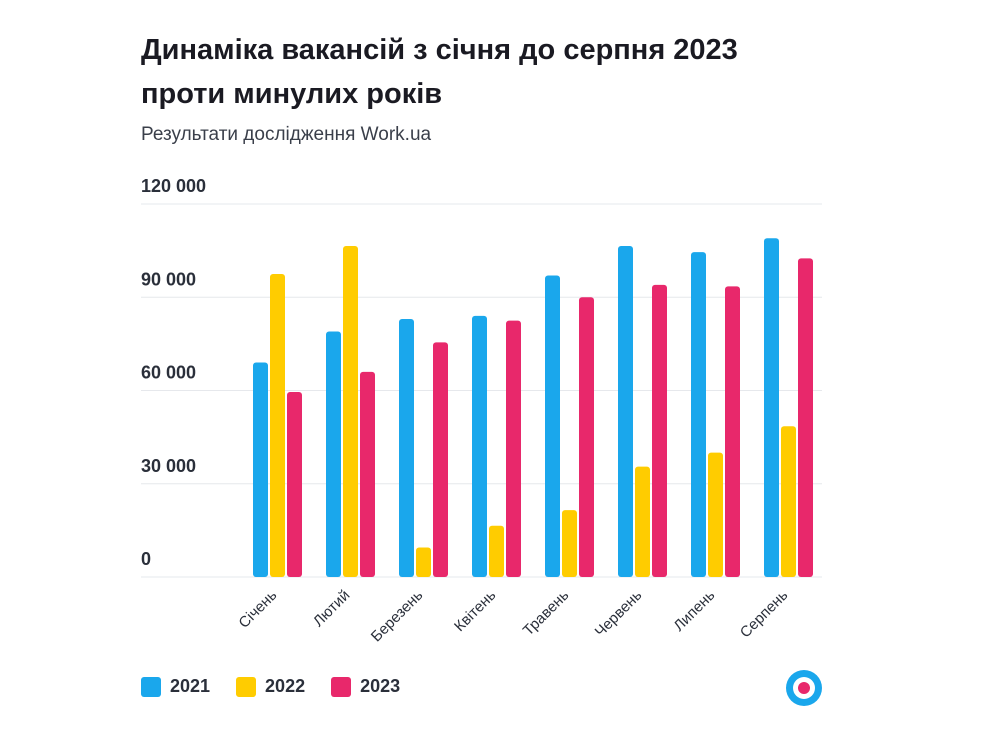 This screenshot has height=732, width=1000. I want to click on legend-item-2021: 2021, so click(175, 686).